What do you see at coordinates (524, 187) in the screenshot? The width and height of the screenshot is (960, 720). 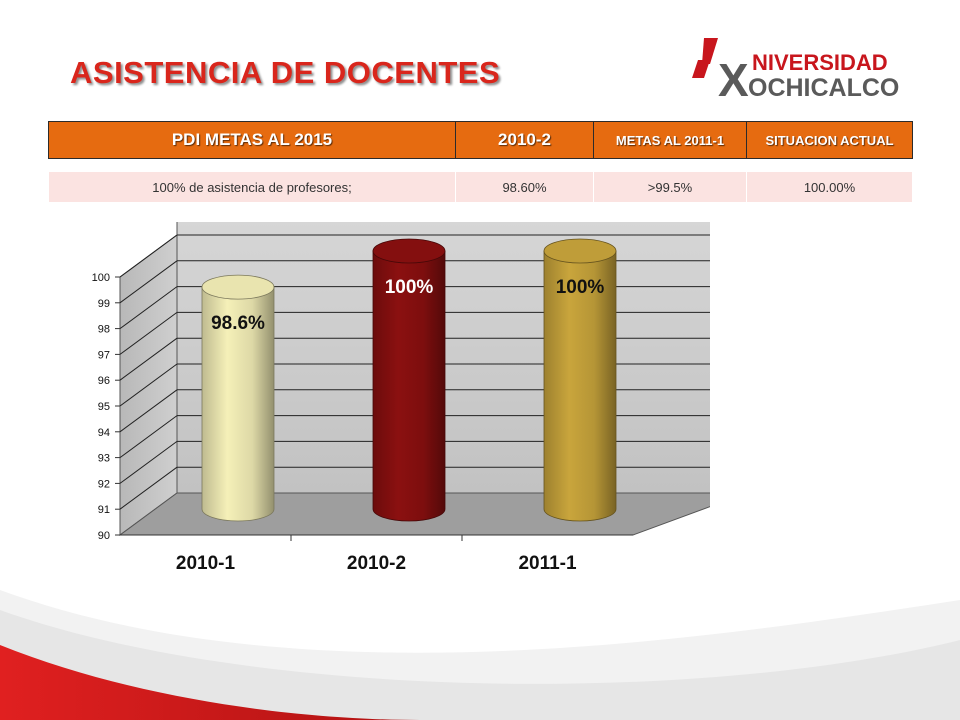 I see `cell-2010-2: 98.60%` at bounding box center [524, 187].